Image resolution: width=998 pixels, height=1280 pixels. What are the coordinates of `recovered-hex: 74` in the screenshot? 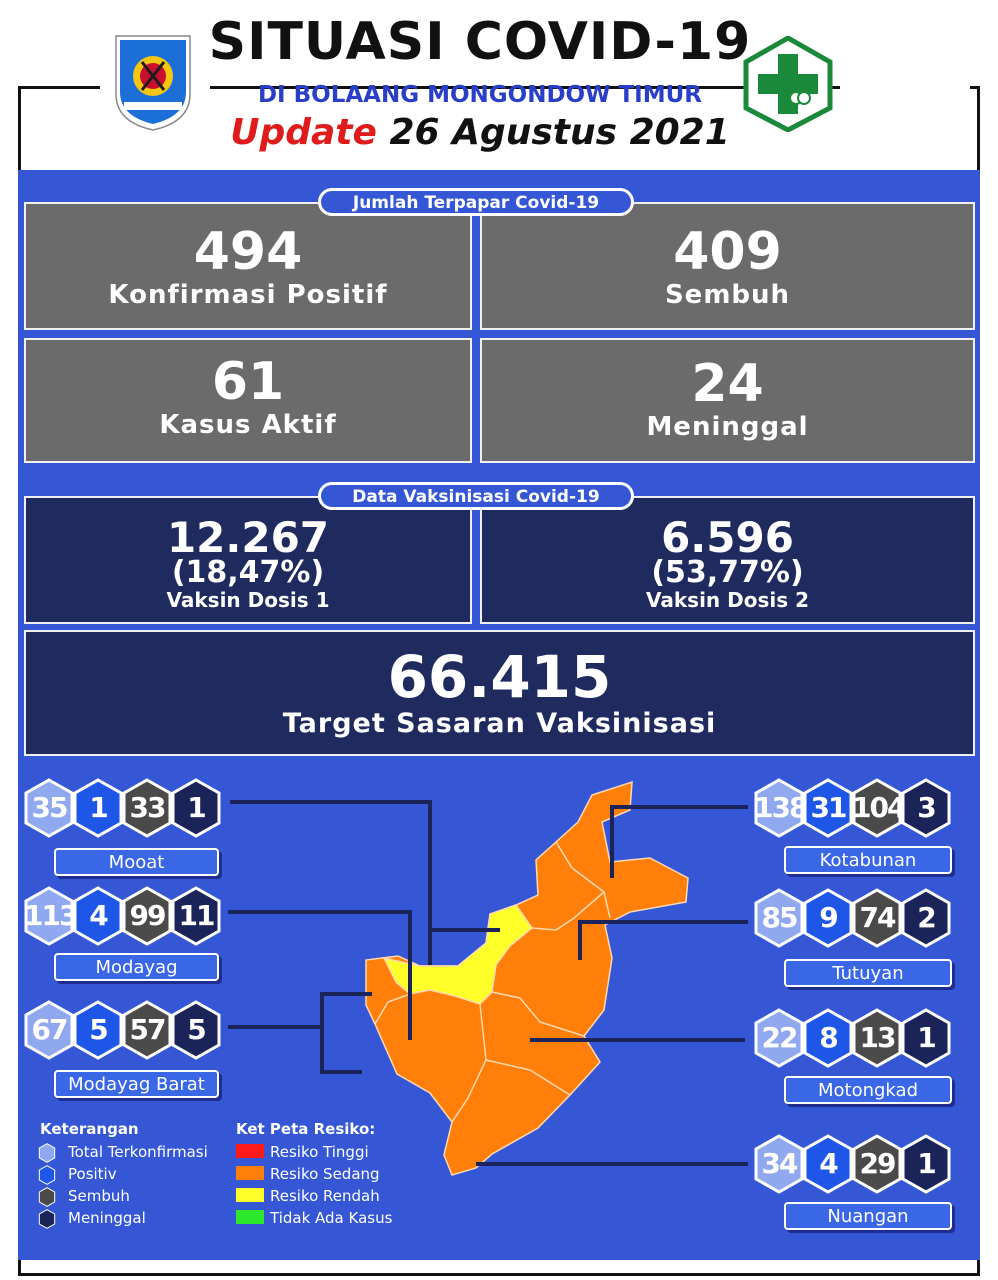 It's located at (877, 918).